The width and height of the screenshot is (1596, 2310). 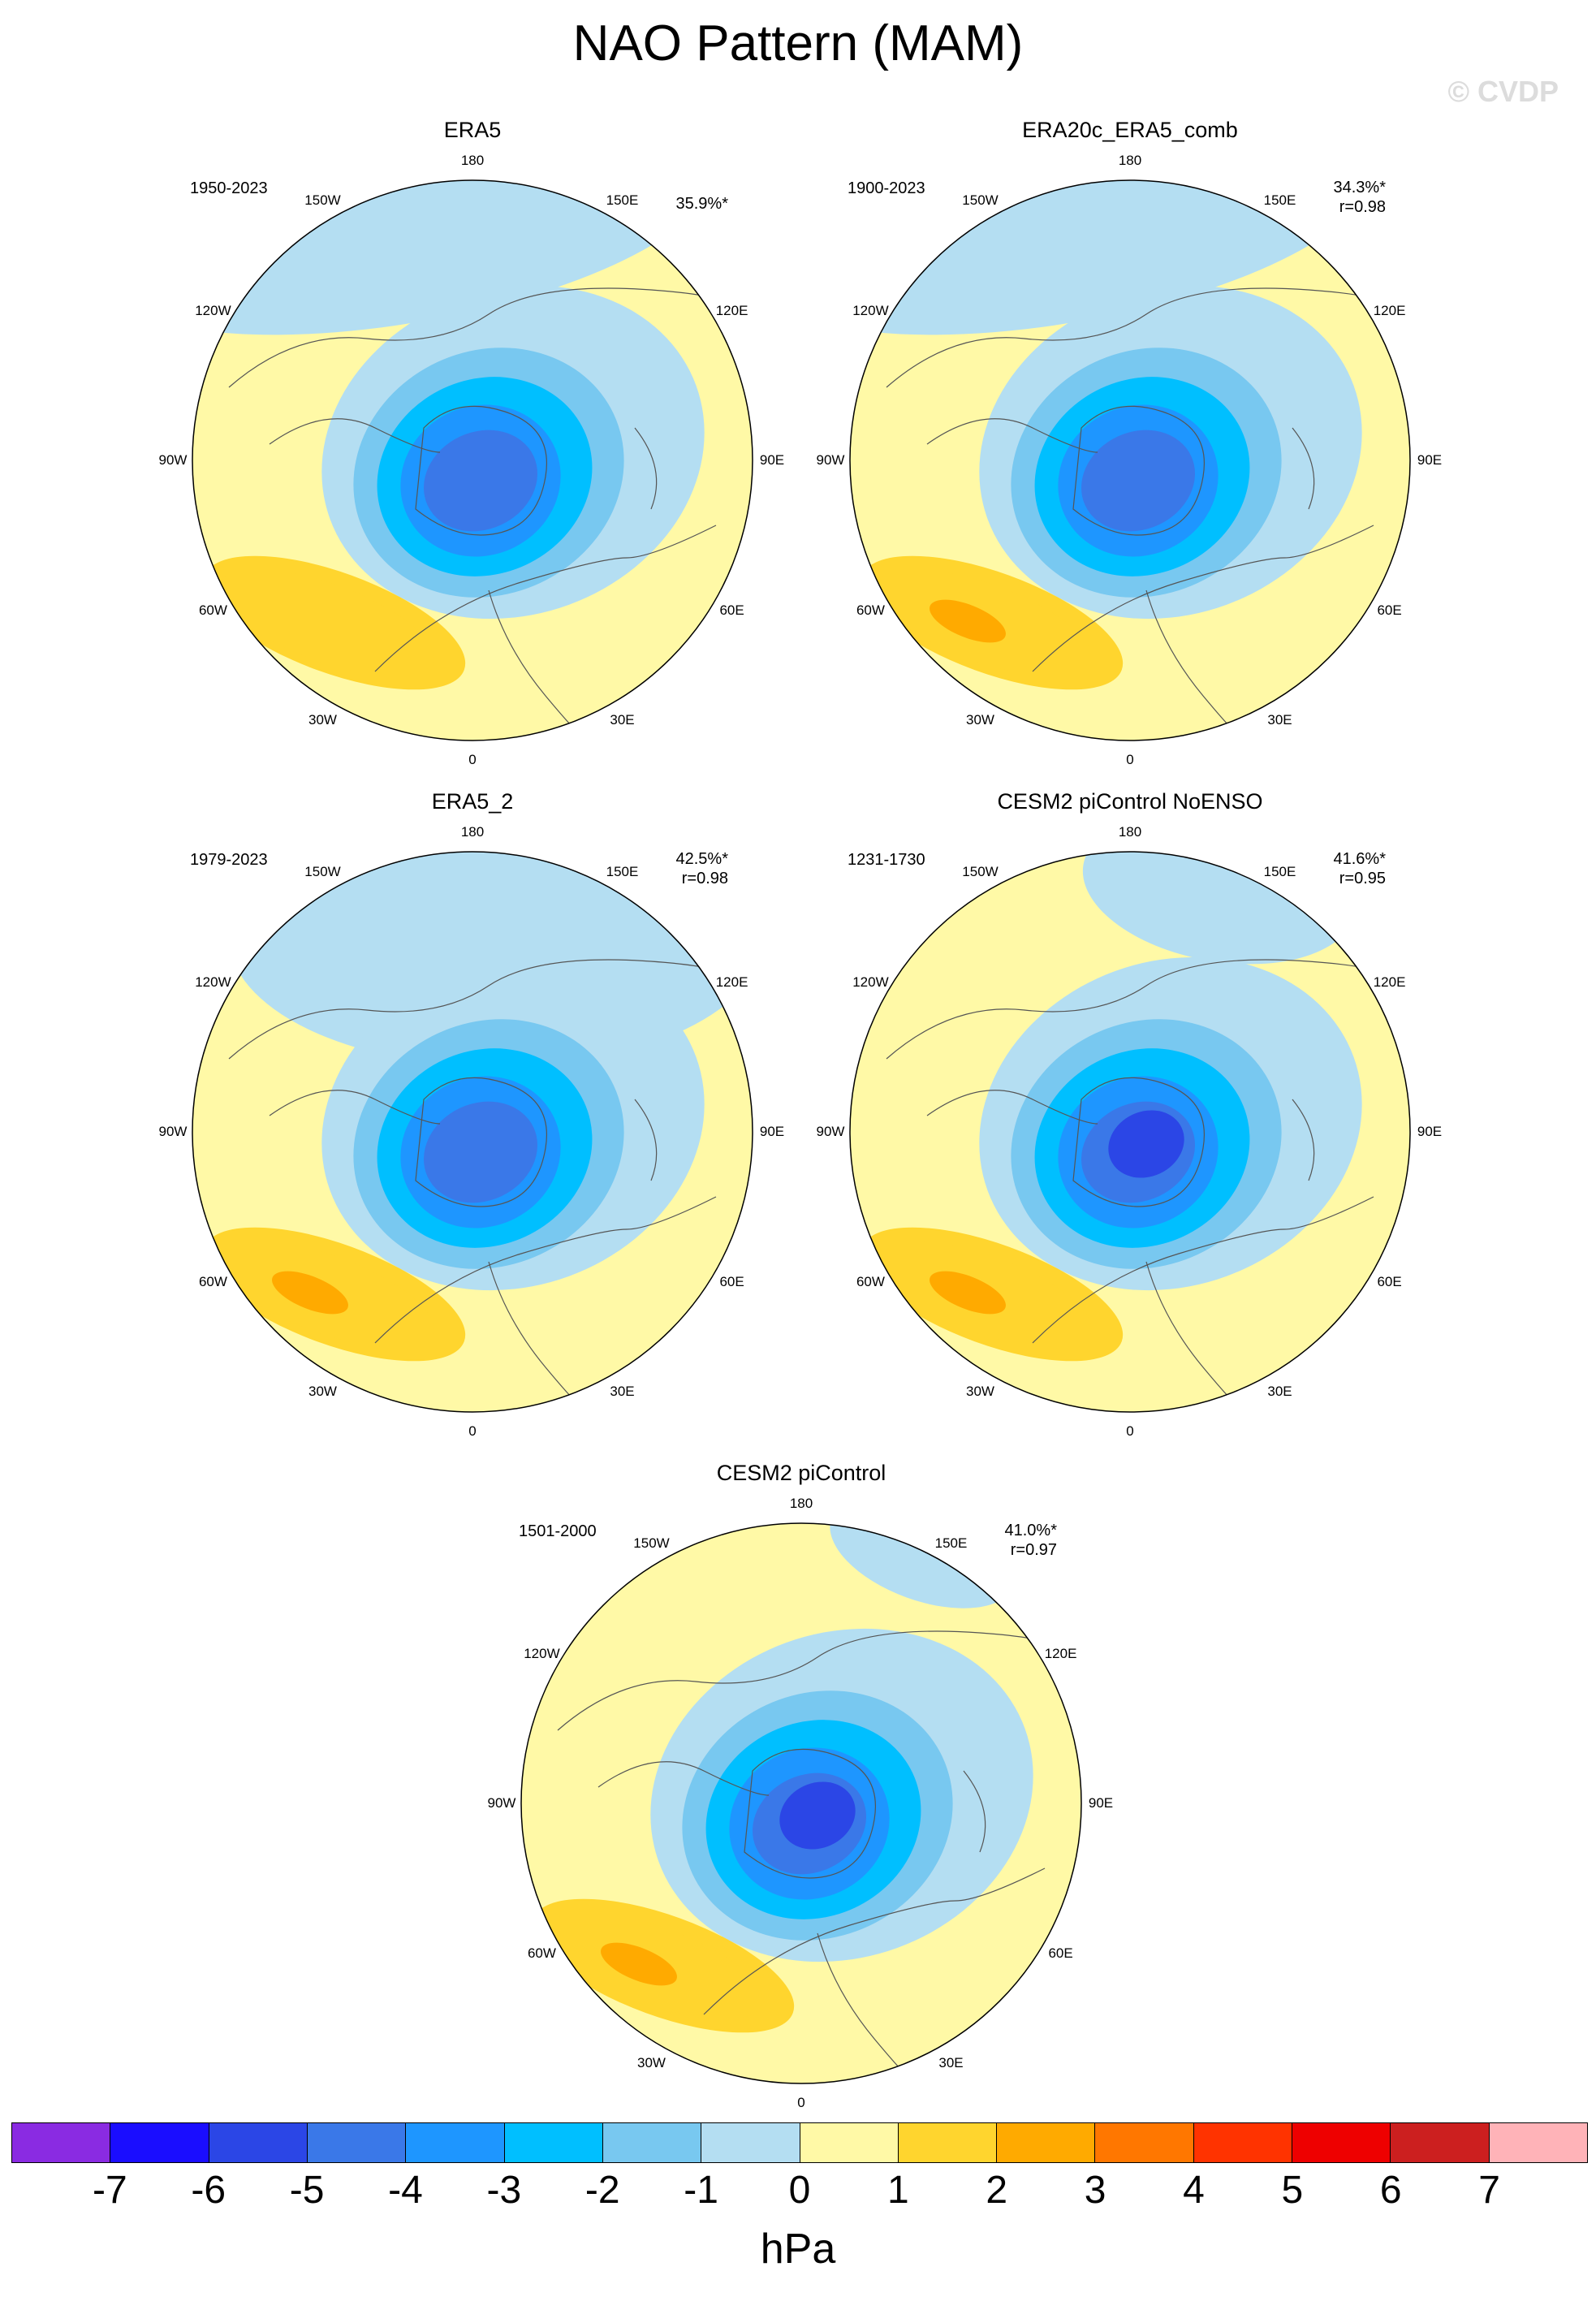 I want to click on units-label: hPa, so click(x=798, y=2249).